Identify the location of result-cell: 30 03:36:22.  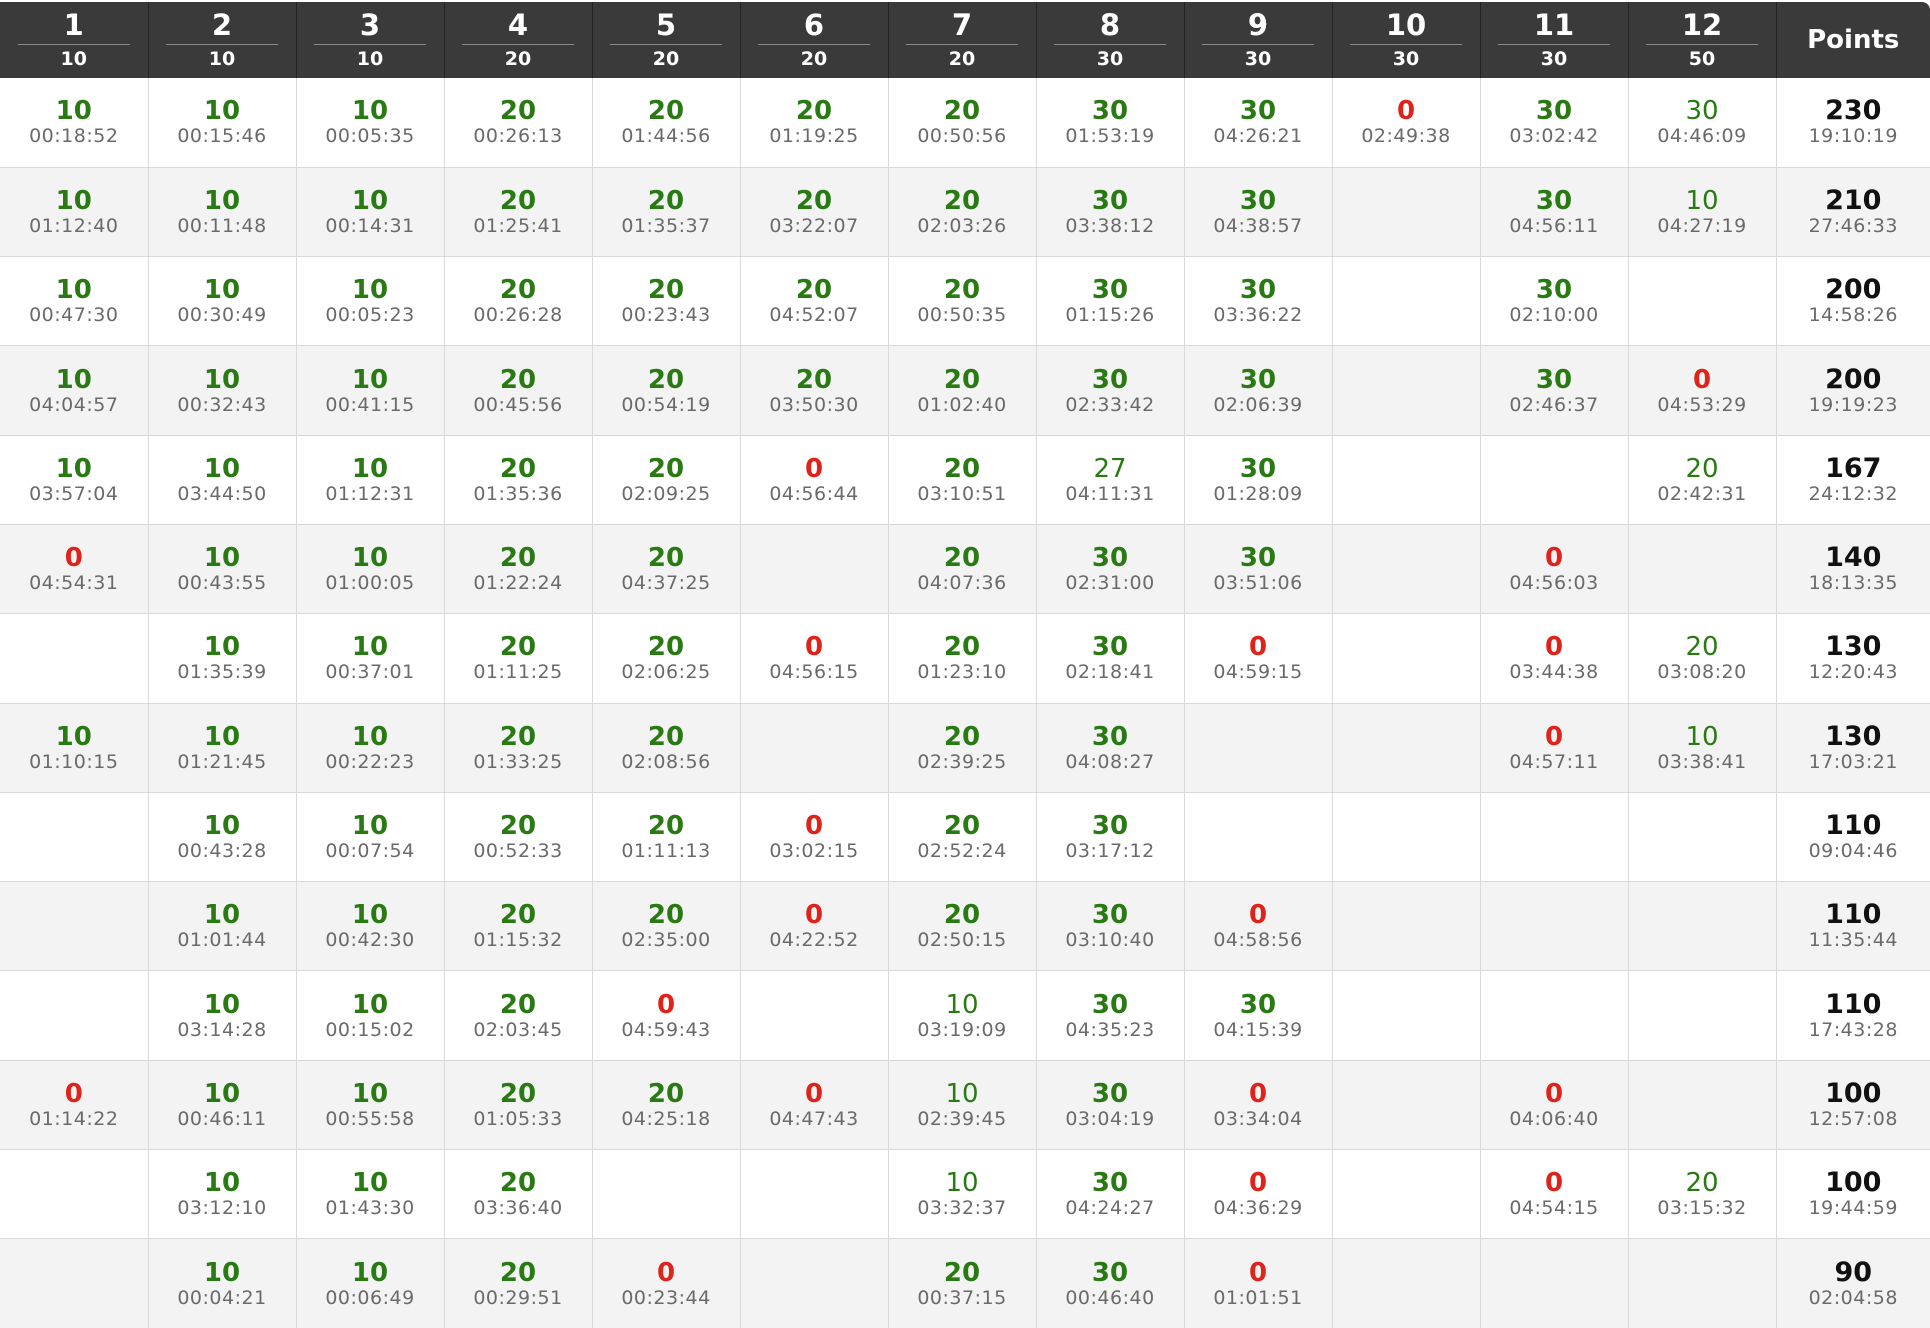
(1258, 301).